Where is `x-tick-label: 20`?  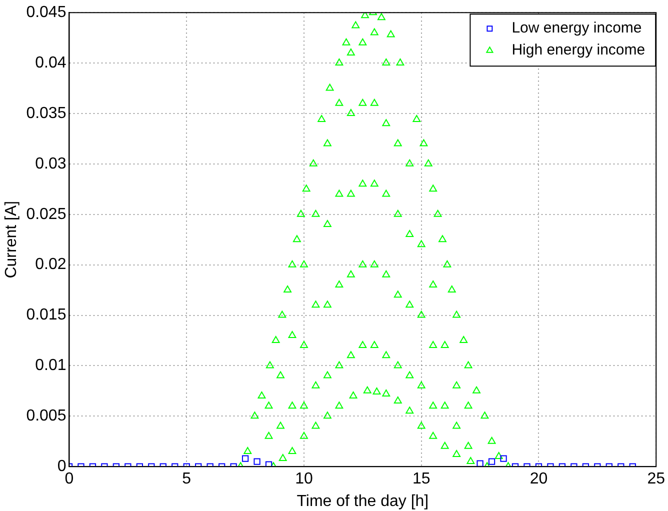 x-tick-label: 20 is located at coordinates (539, 479).